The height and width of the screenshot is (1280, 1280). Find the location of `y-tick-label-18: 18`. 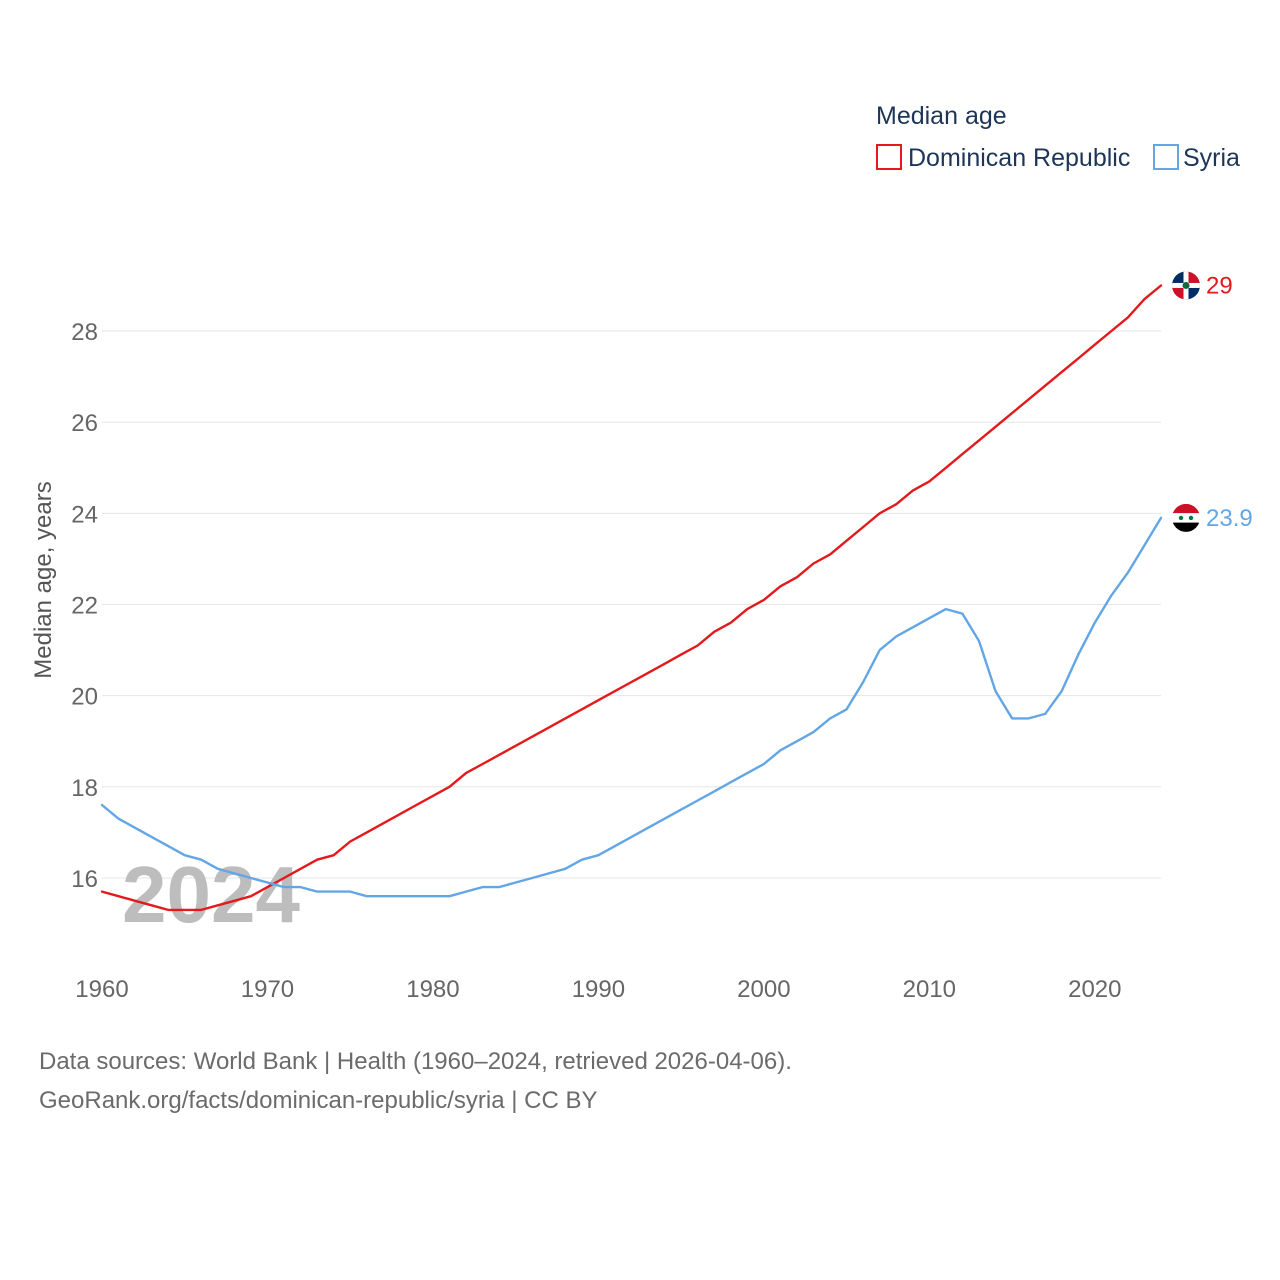

y-tick-label-18: 18 is located at coordinates (84, 788).